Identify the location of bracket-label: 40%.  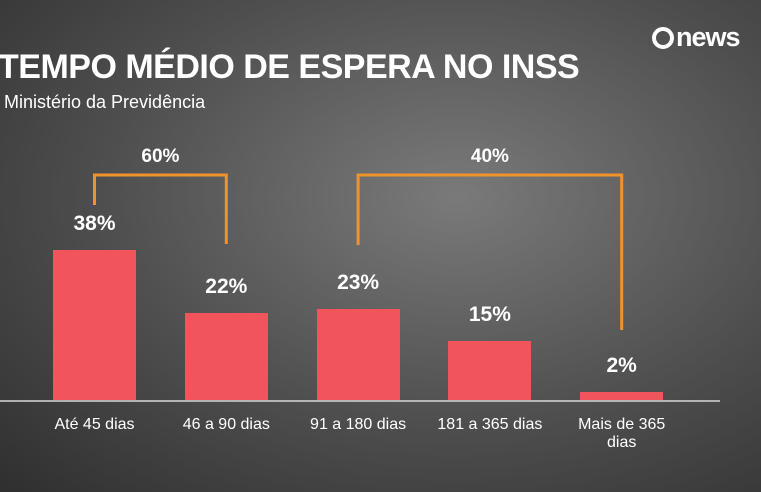
(489, 156).